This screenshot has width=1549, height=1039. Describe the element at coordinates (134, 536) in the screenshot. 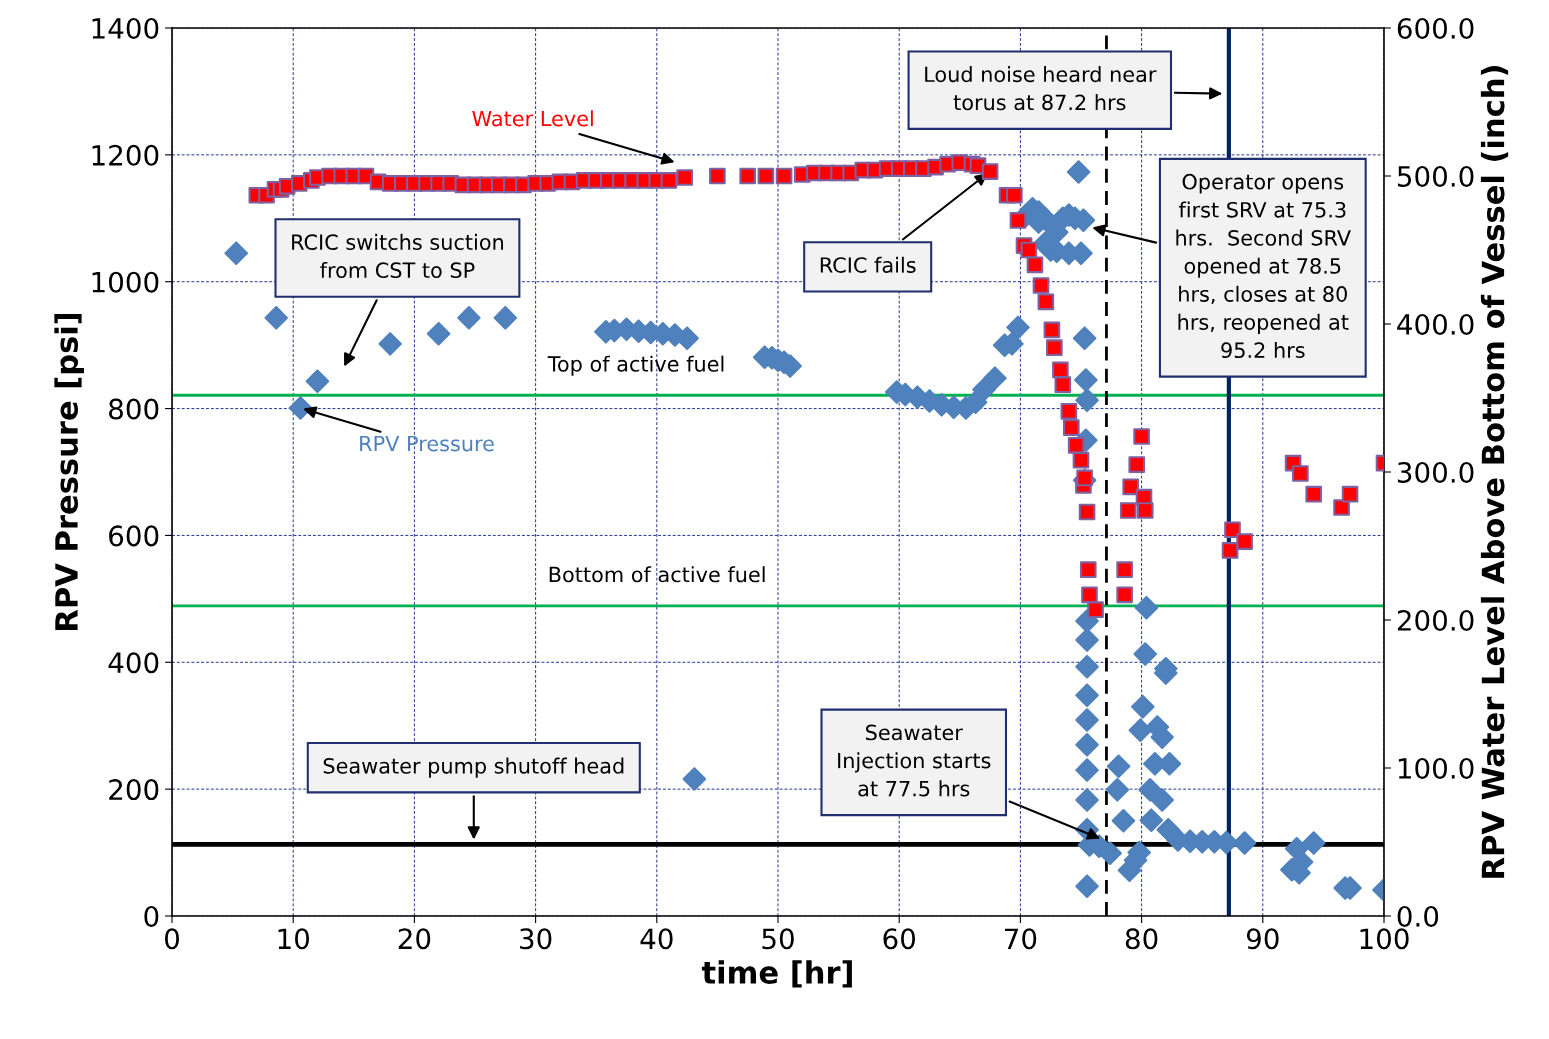

I see `y-tick-label: 600` at that location.